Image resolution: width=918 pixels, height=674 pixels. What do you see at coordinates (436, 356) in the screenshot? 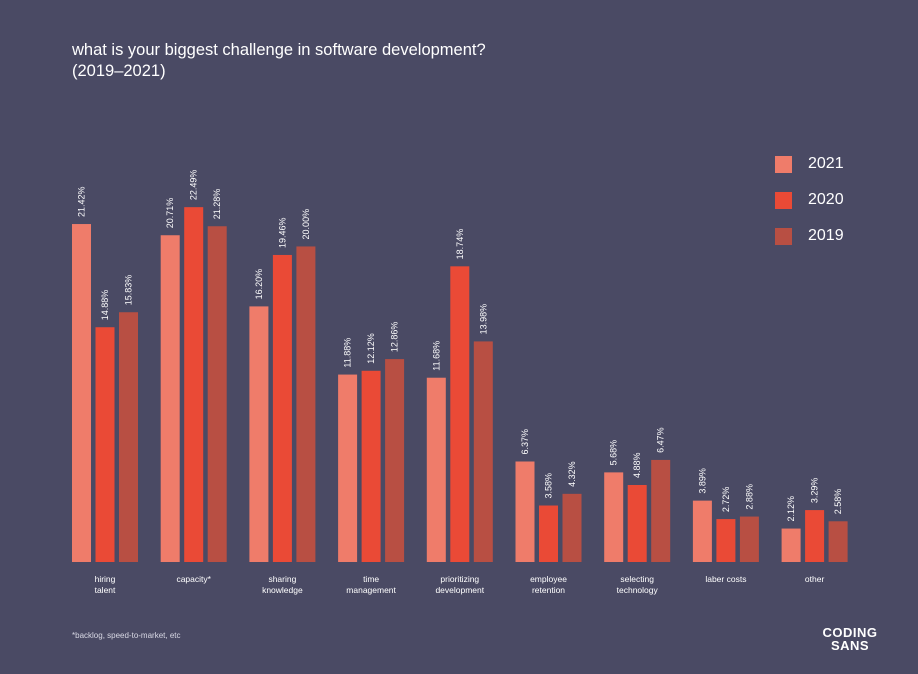
I see `value-label-2021-4: 11.68%` at bounding box center [436, 356].